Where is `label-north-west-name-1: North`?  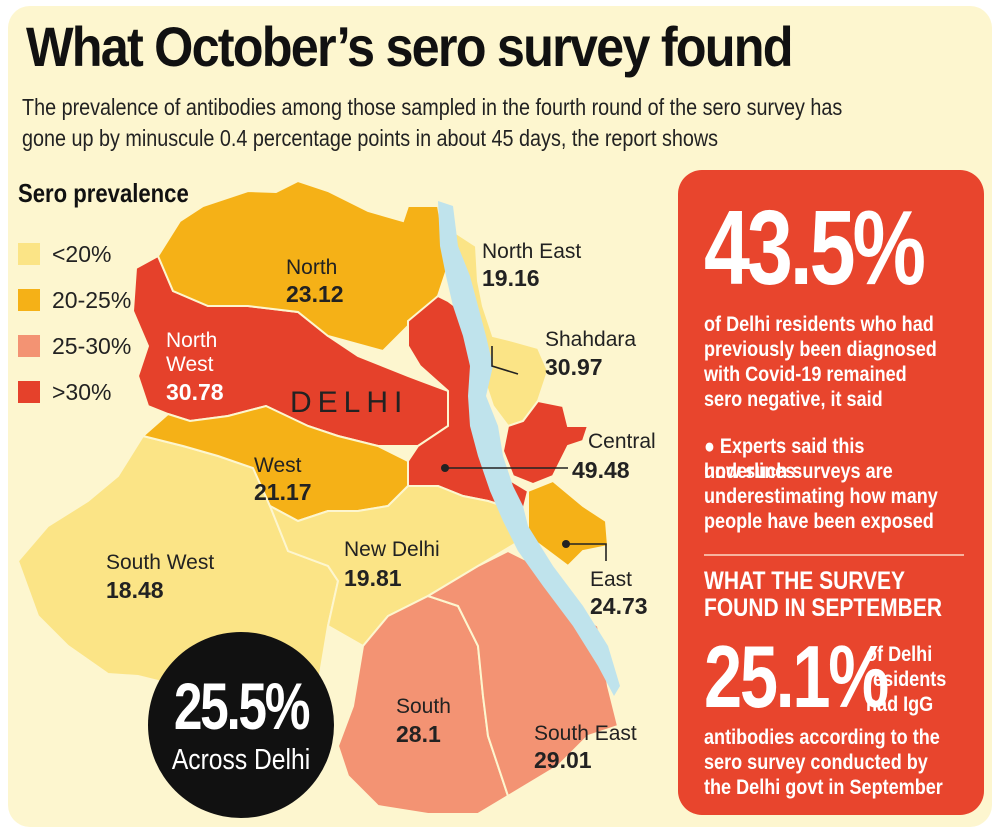
label-north-west-name-1: North is located at coordinates (191, 340).